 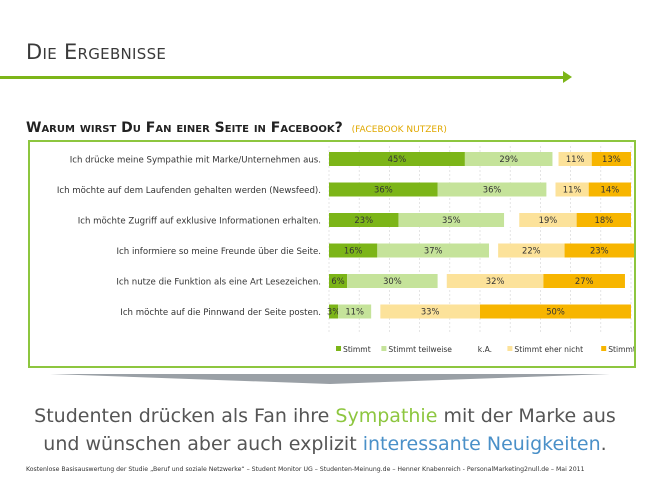 I want to click on data-label: 14%, so click(x=610, y=190).